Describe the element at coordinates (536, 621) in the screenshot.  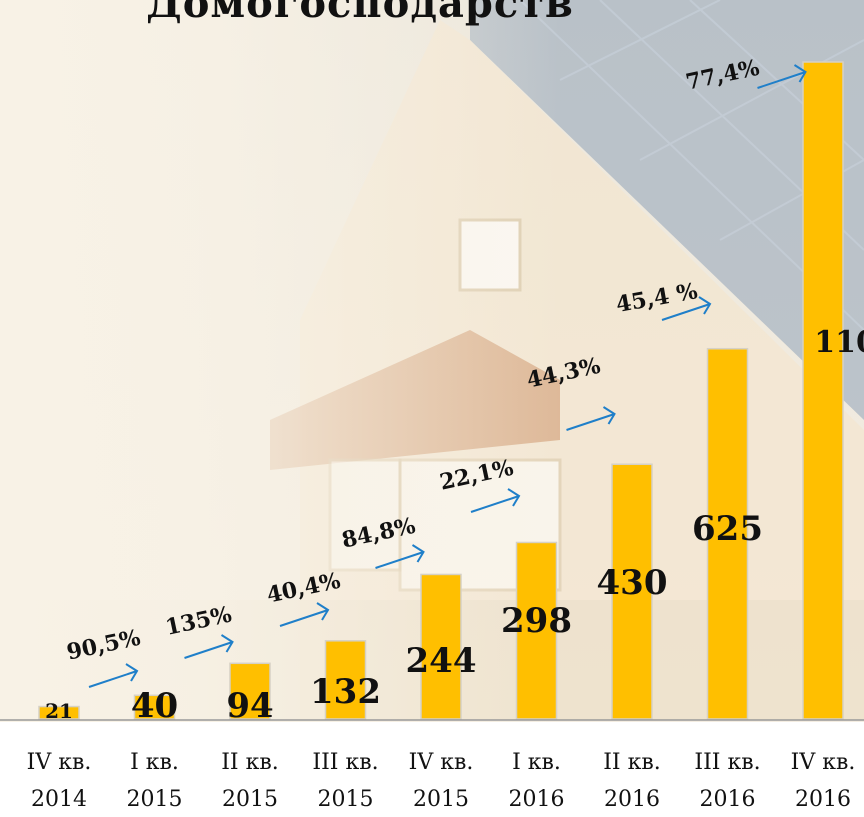
I see `value-label: 298` at that location.